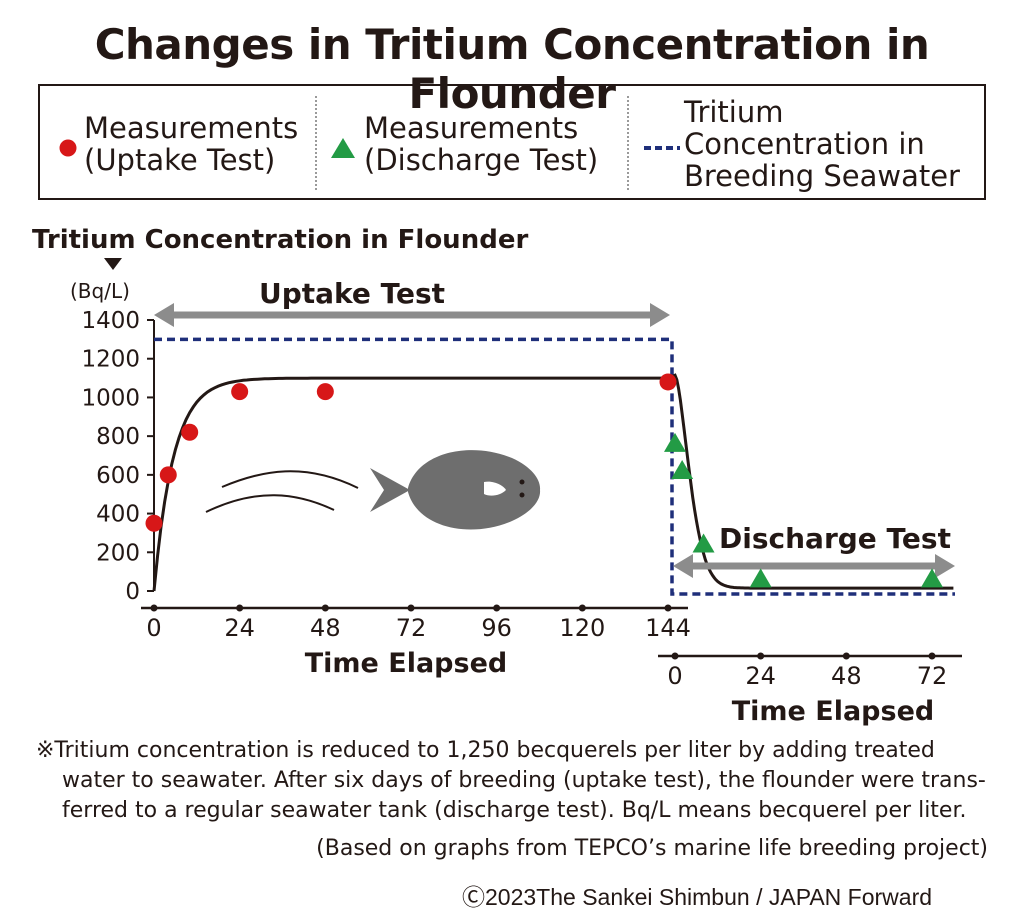 This screenshot has width=1024, height=921. Describe the element at coordinates (191, 144) in the screenshot. I see `legend-label-uptake: Measurements (Uptake Test)` at that location.